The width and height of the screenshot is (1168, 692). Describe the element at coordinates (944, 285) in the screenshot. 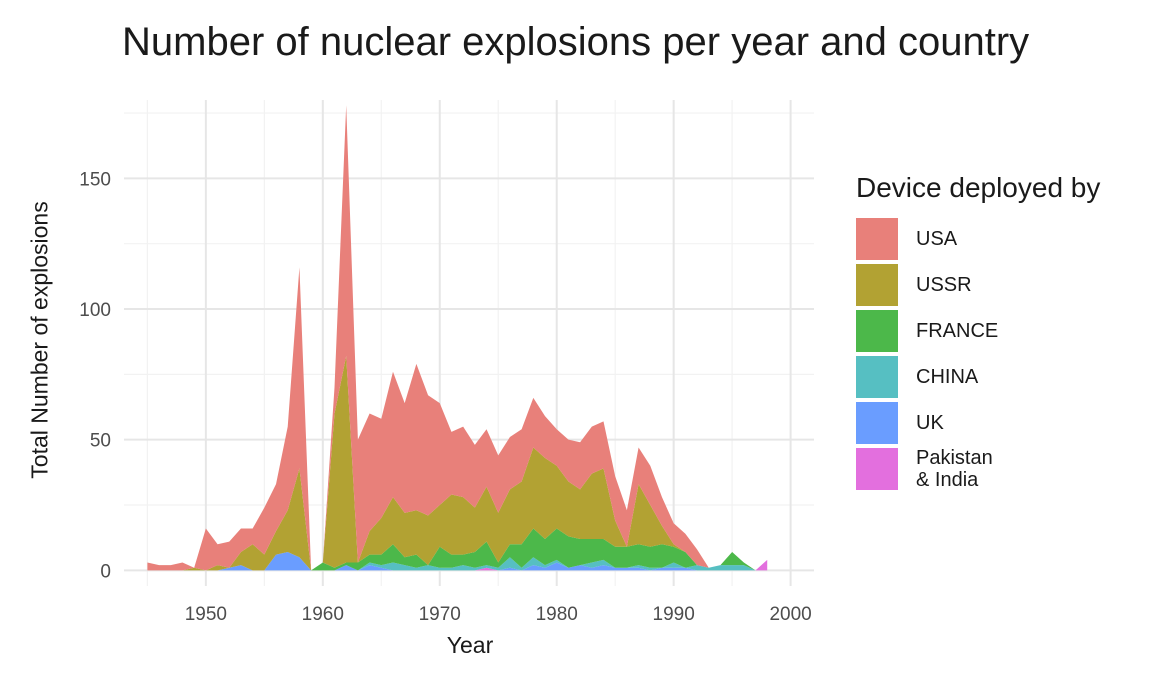

I see `legend-label: USSR` at that location.